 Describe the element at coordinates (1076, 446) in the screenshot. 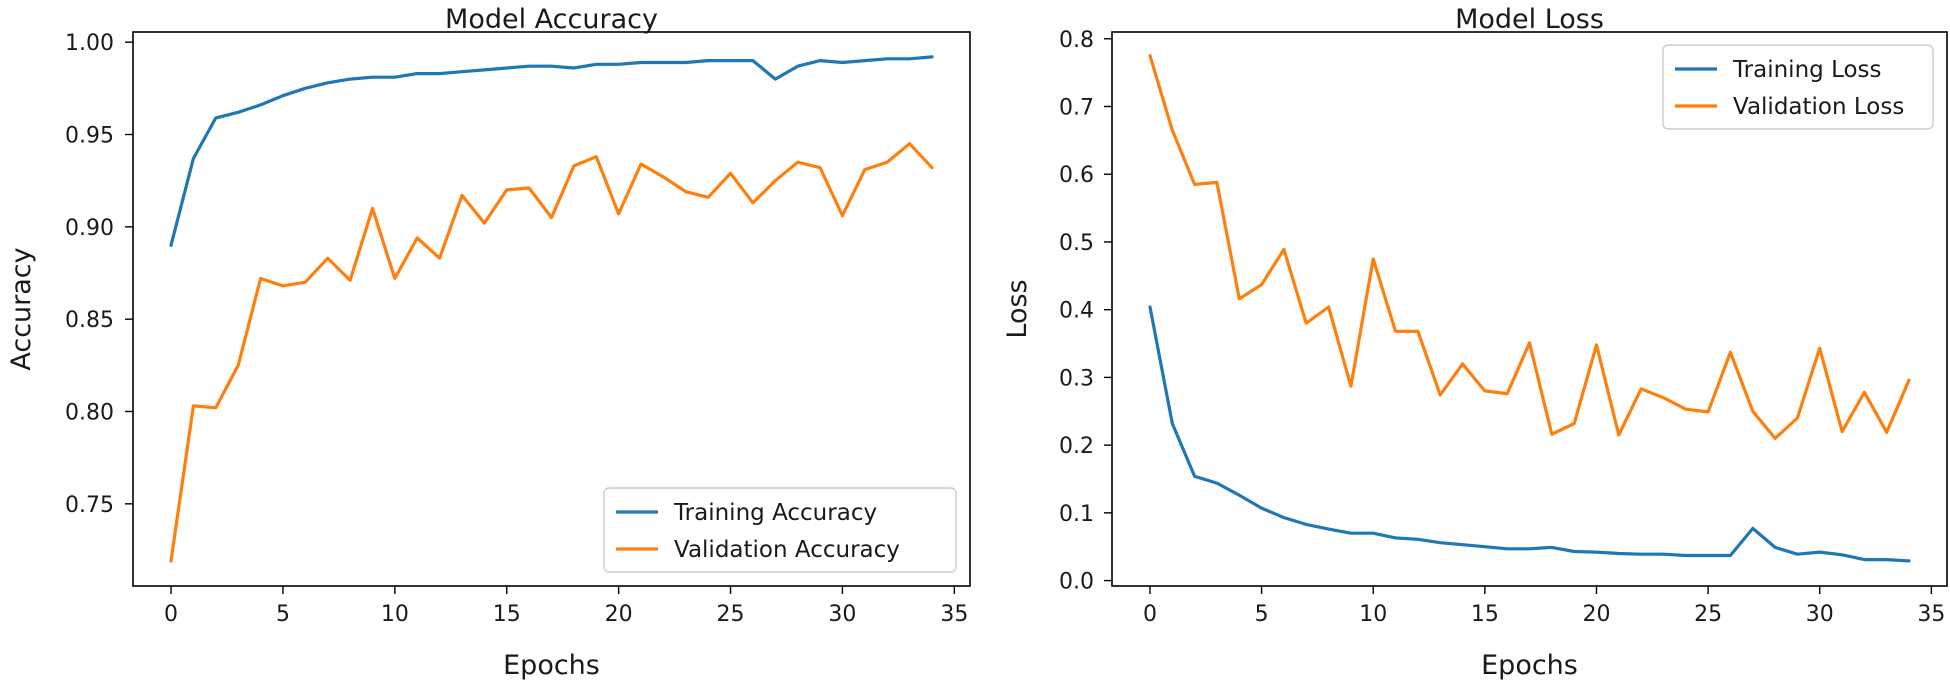

I see `y-tick-label: 0.2` at that location.